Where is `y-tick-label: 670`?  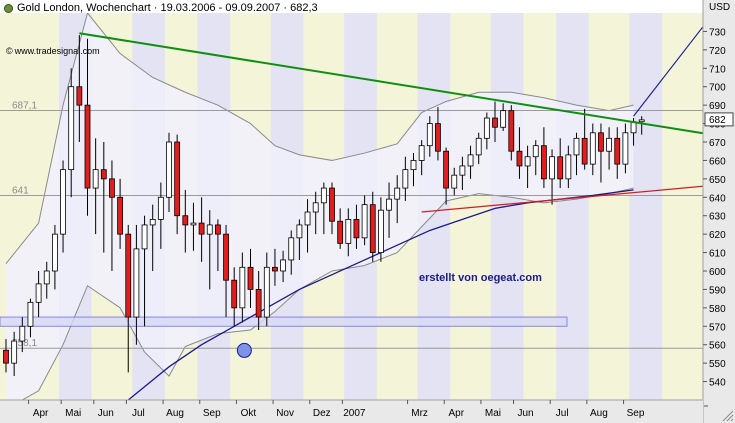
y-tick-label: 670 is located at coordinates (717, 143).